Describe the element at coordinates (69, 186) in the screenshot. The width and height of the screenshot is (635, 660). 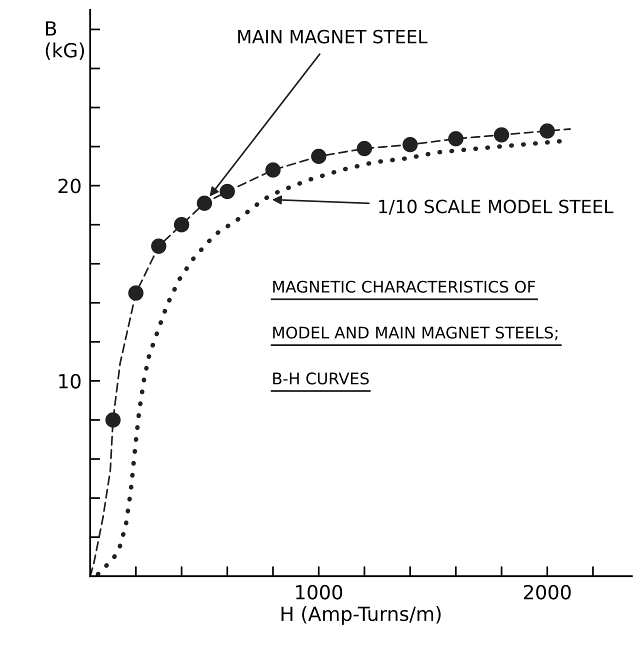
I see `y-tick-label: 20` at that location.